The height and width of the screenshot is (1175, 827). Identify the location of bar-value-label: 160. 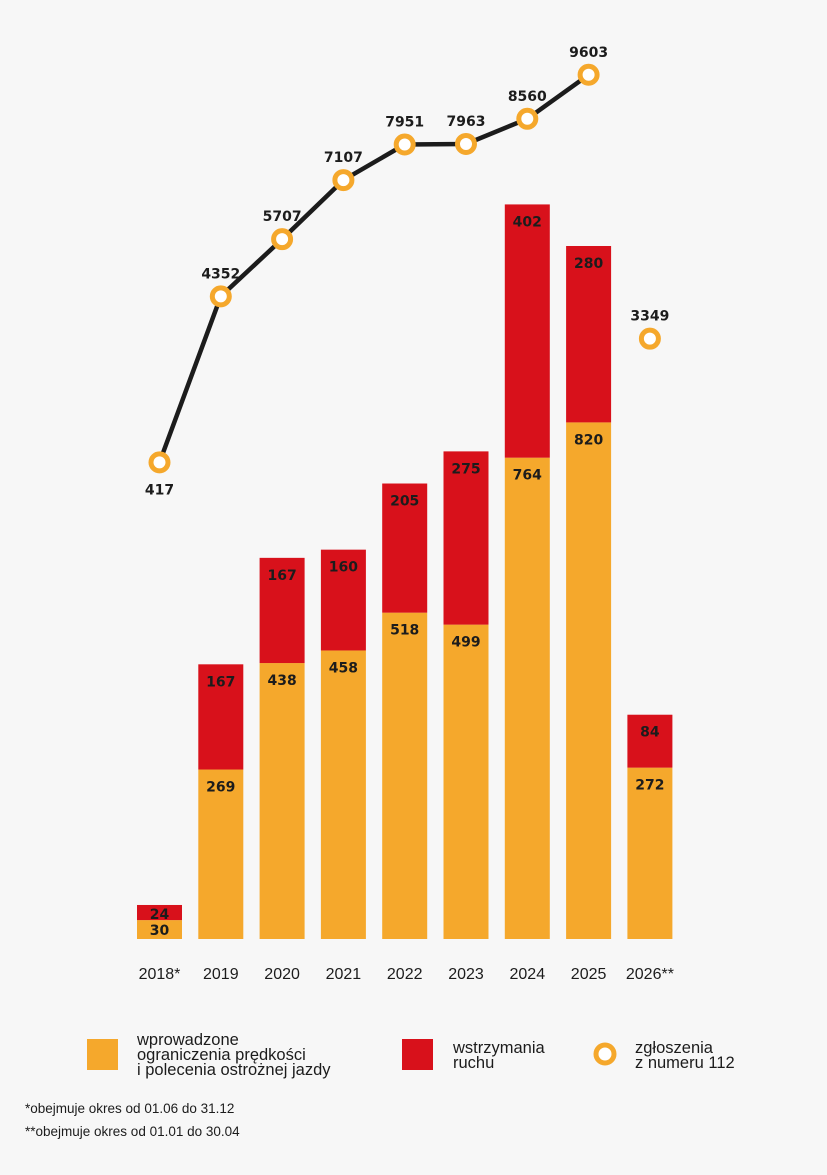
(343, 568).